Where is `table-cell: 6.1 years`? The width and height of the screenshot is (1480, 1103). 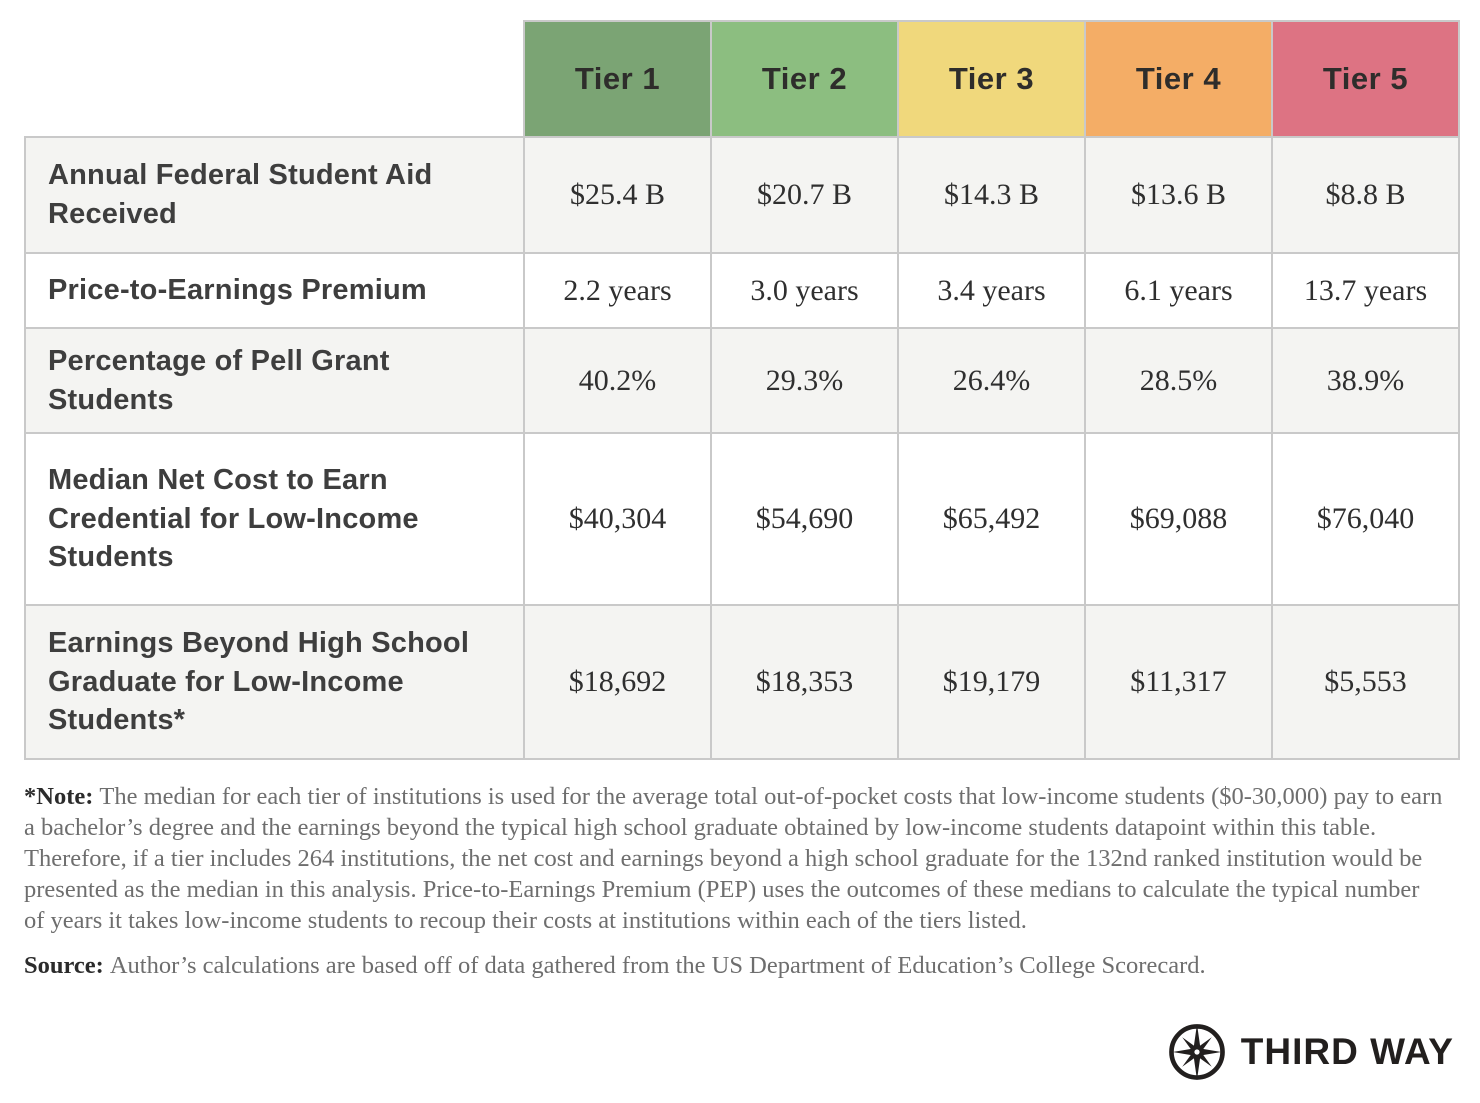
table-cell: 6.1 years is located at coordinates (1178, 290).